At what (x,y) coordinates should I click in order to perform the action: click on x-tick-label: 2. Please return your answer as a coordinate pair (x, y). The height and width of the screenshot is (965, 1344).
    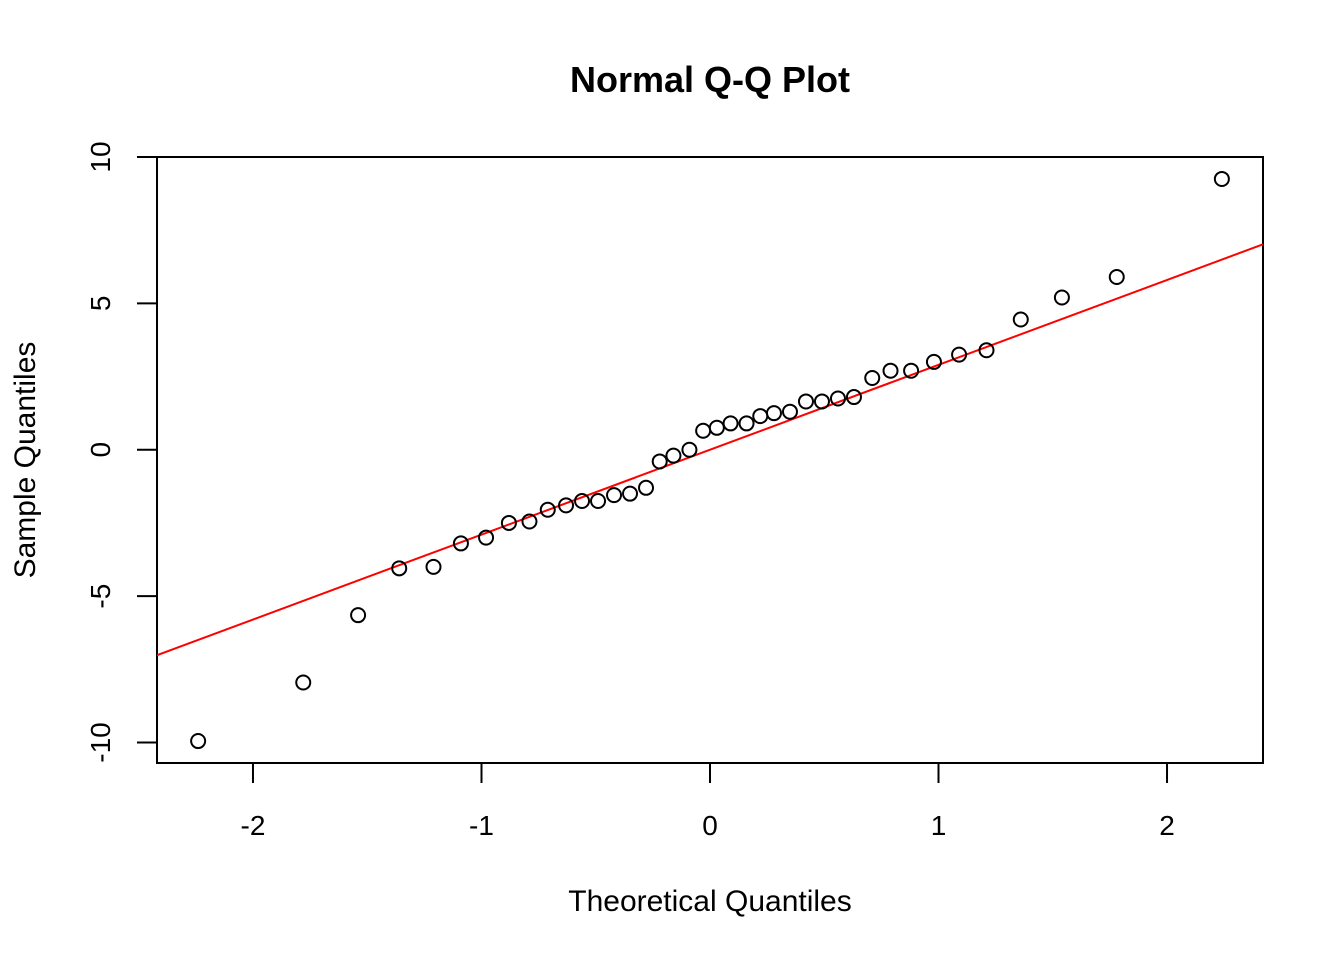
    Looking at the image, I should click on (1167, 825).